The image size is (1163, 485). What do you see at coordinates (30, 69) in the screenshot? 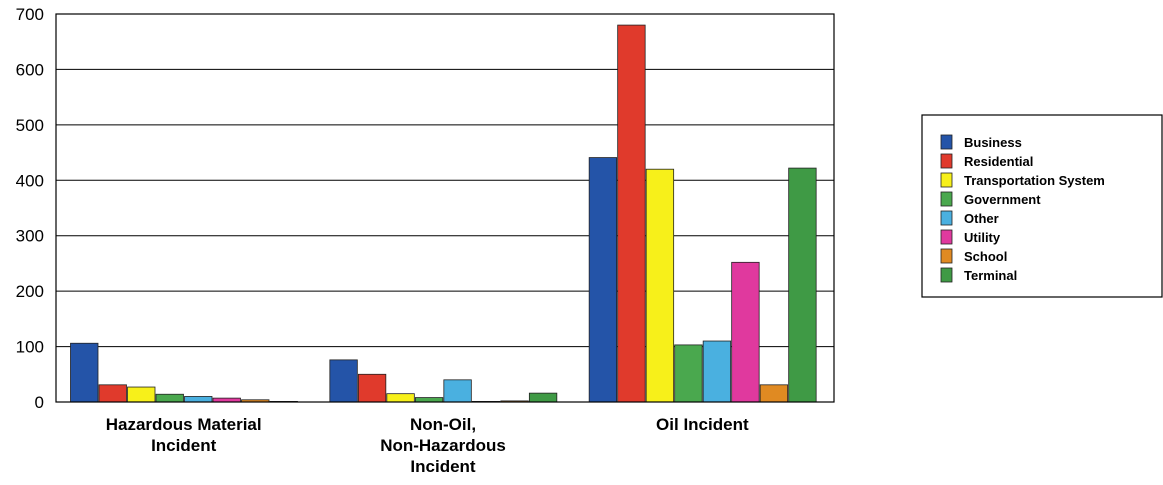
I see `y-tick-label: 600` at bounding box center [30, 69].